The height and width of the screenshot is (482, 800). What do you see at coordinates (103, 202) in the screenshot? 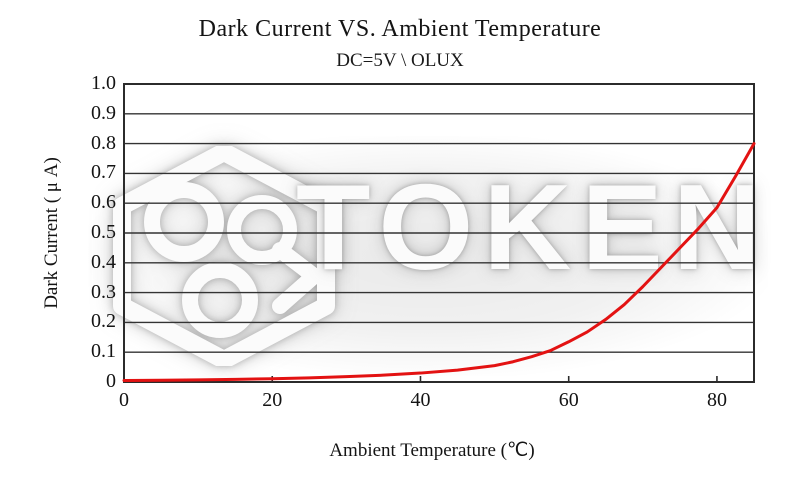
I see `y-tick-label: 0.6` at bounding box center [103, 202].